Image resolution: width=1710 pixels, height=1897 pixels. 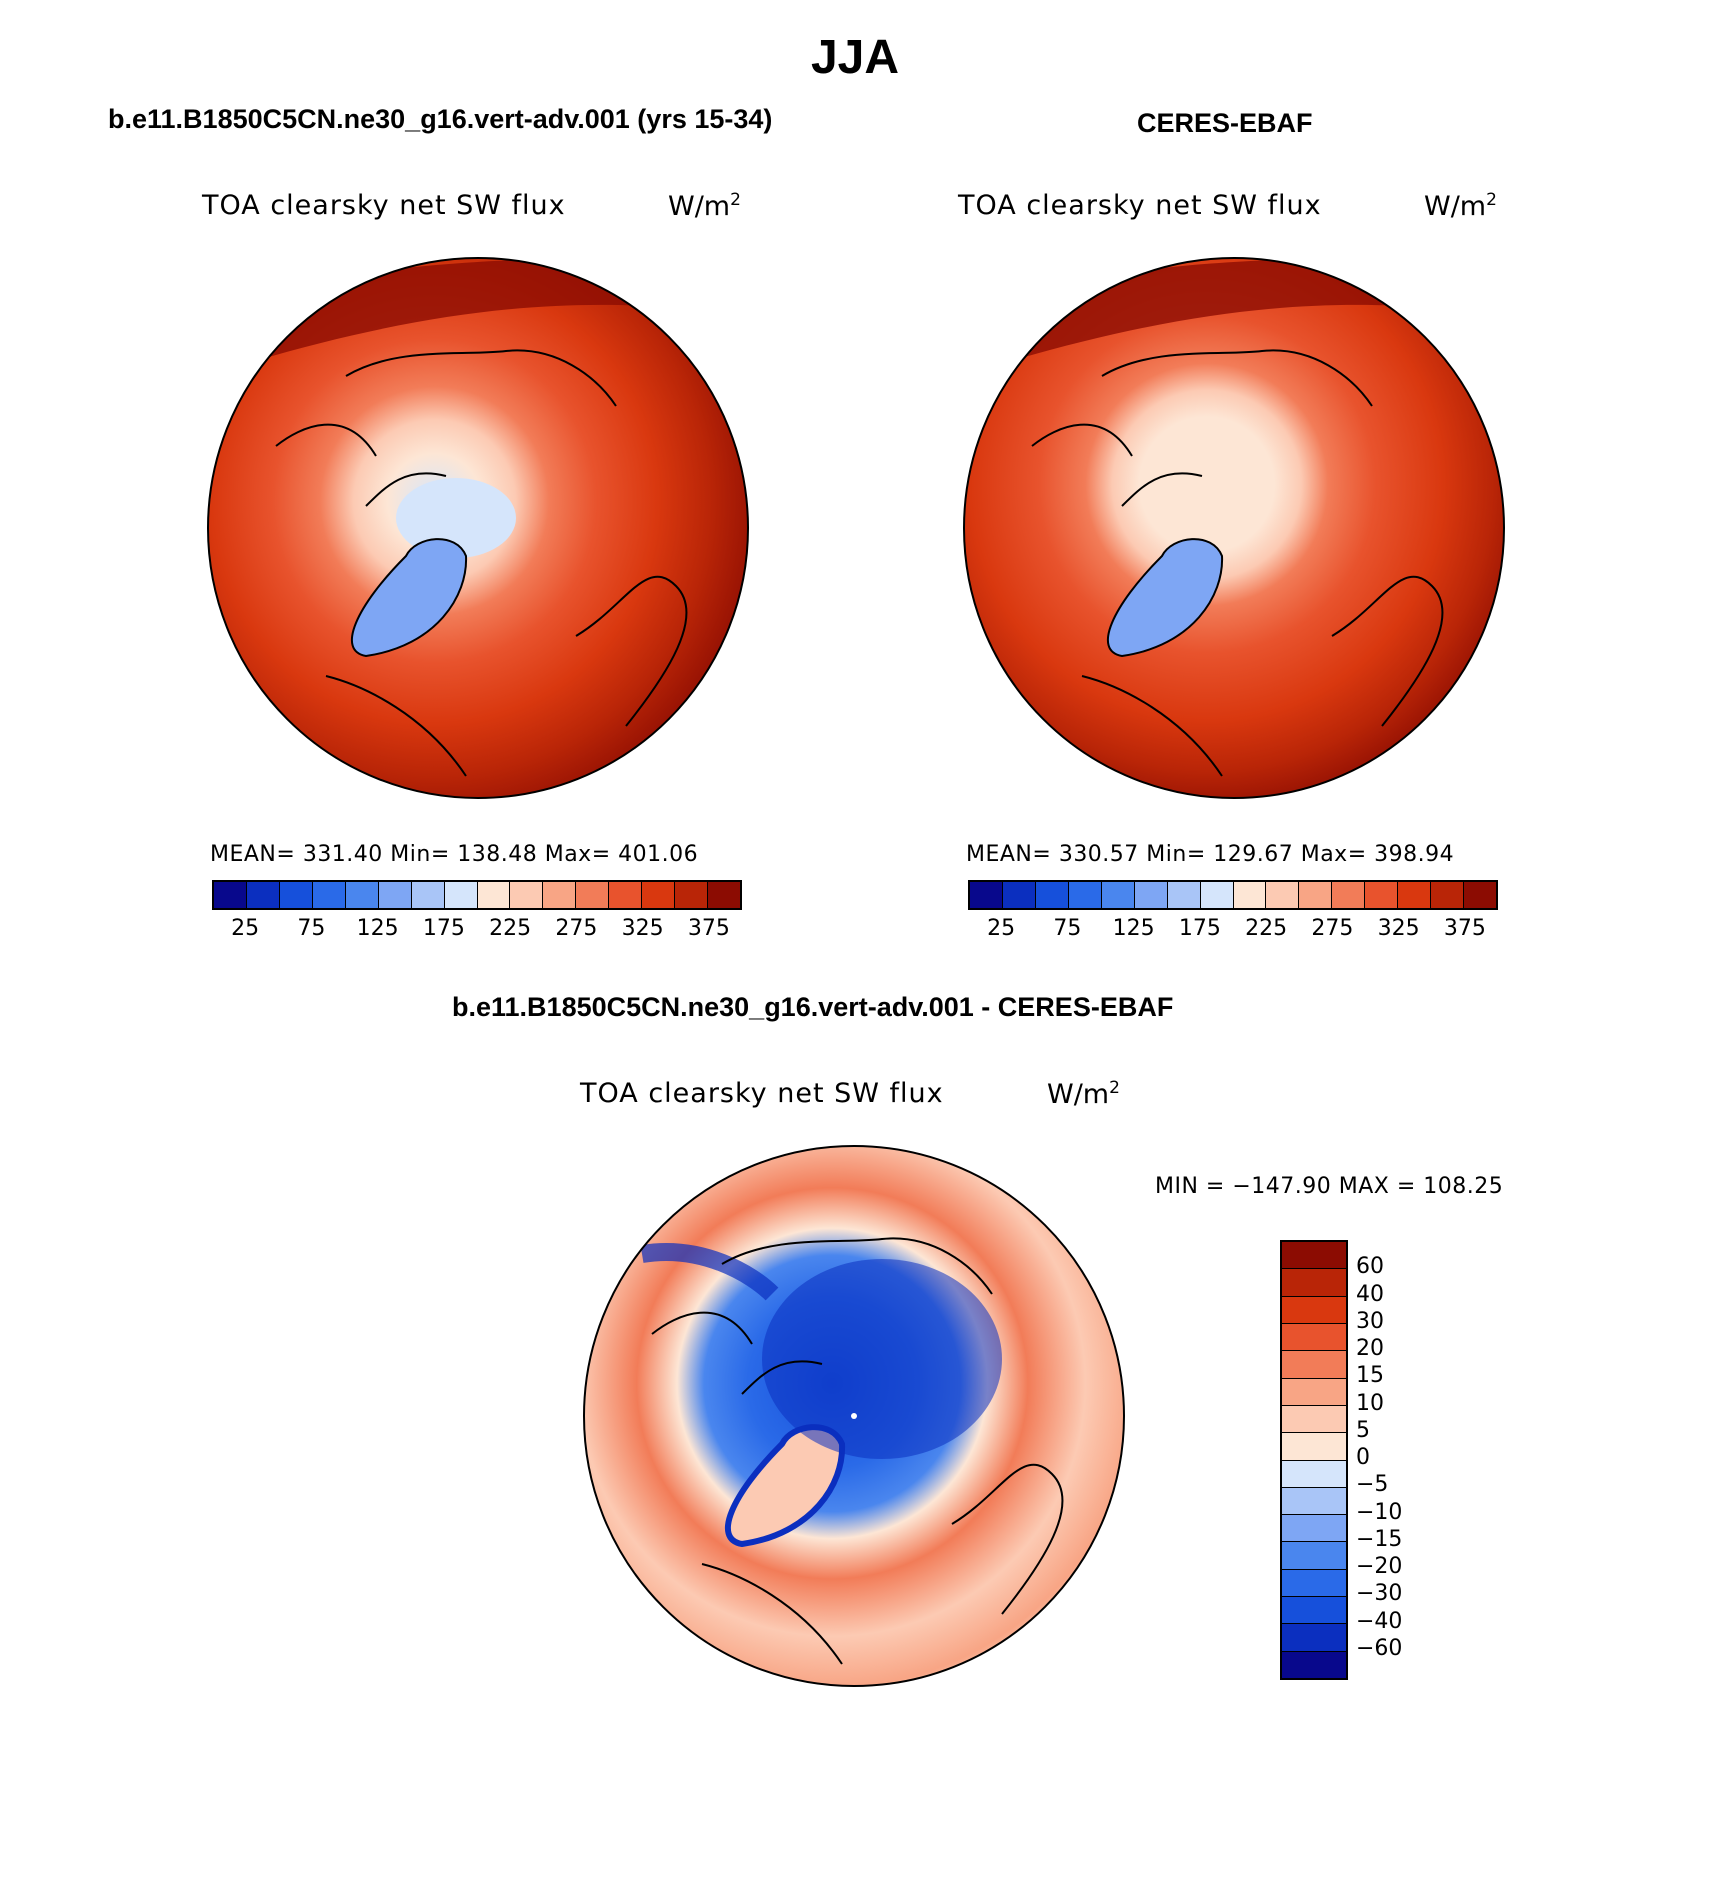 I want to click on colorbar-tick-label: −40, so click(x=1379, y=1621).